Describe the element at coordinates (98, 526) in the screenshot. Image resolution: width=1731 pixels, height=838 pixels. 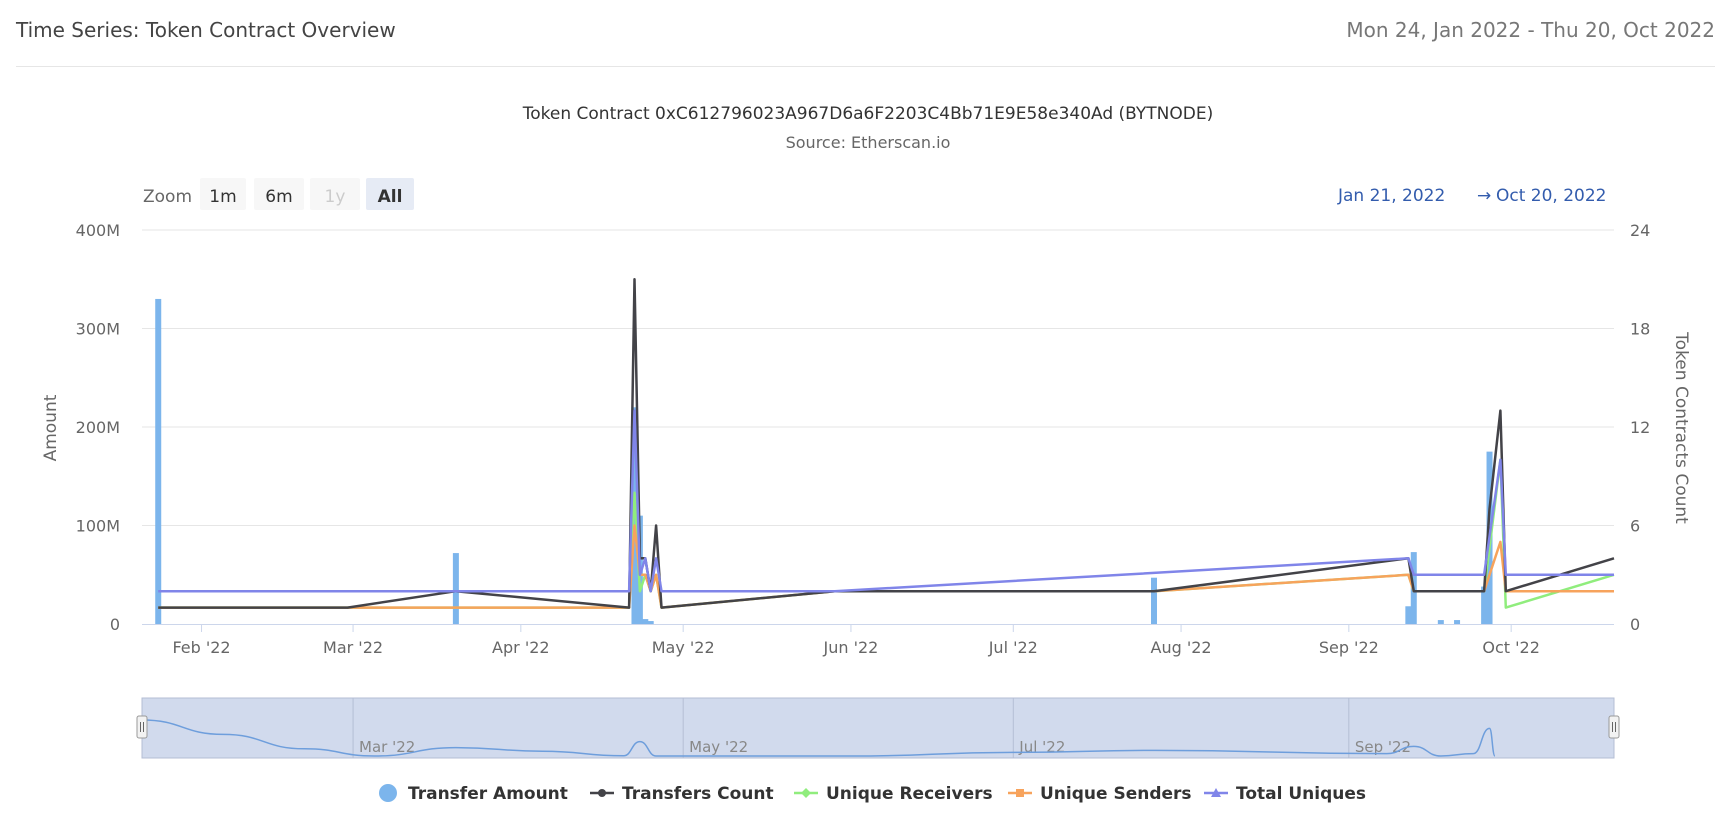
I see `left-axis-tick-label: 100M` at that location.